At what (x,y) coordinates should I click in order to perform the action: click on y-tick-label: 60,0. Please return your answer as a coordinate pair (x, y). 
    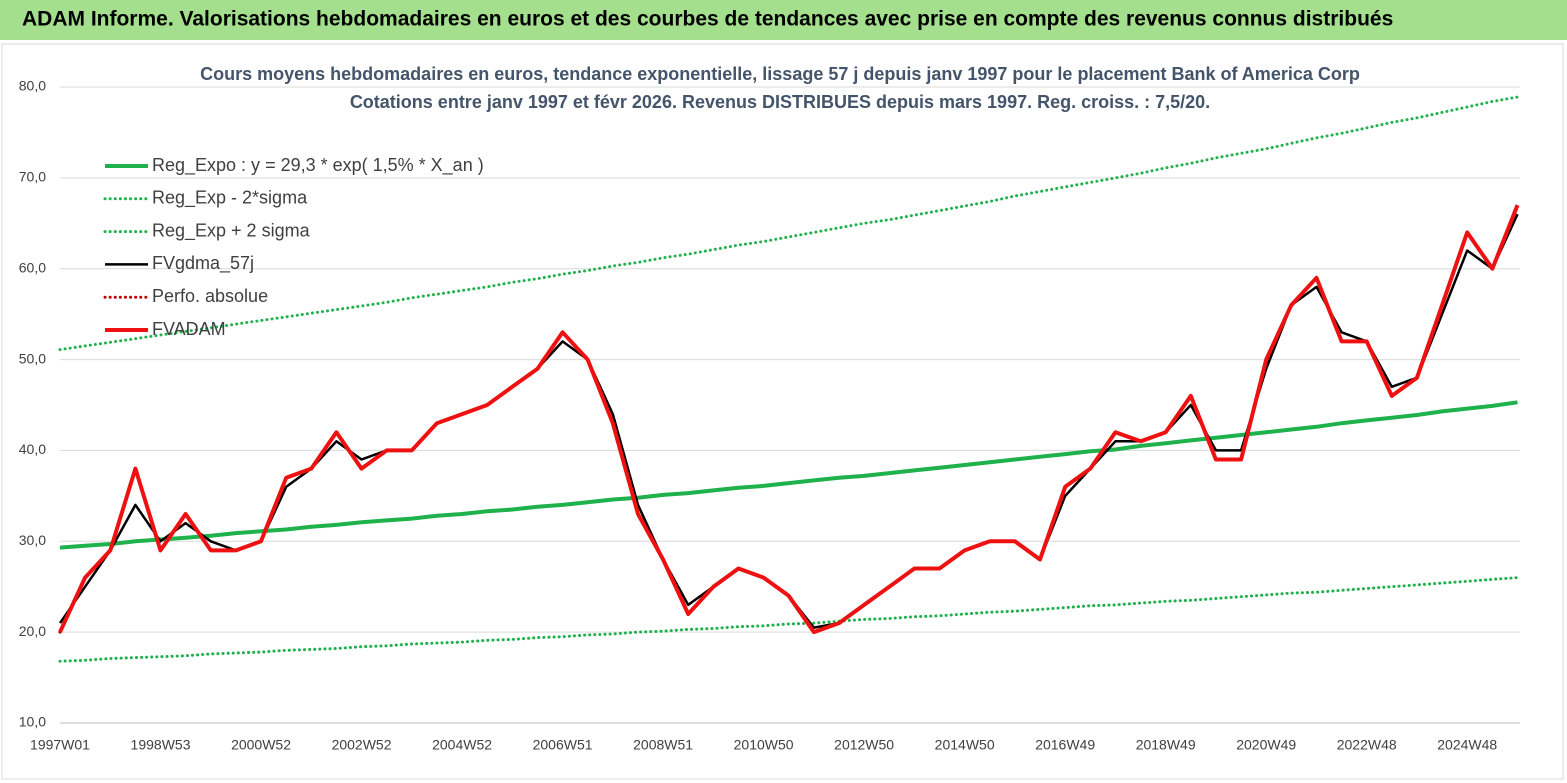
    Looking at the image, I should click on (32, 267).